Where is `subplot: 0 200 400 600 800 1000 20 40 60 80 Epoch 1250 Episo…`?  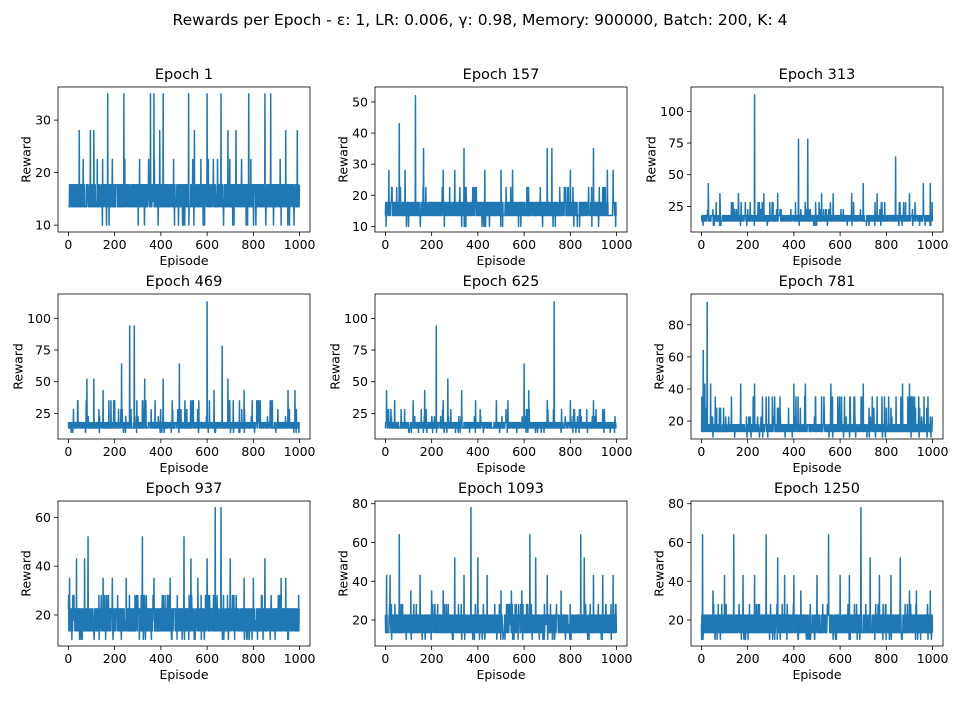 subplot: 0 200 400 600 800 1000 20 40 60 80 Epoch 1250 Episo… is located at coordinates (799, 581).